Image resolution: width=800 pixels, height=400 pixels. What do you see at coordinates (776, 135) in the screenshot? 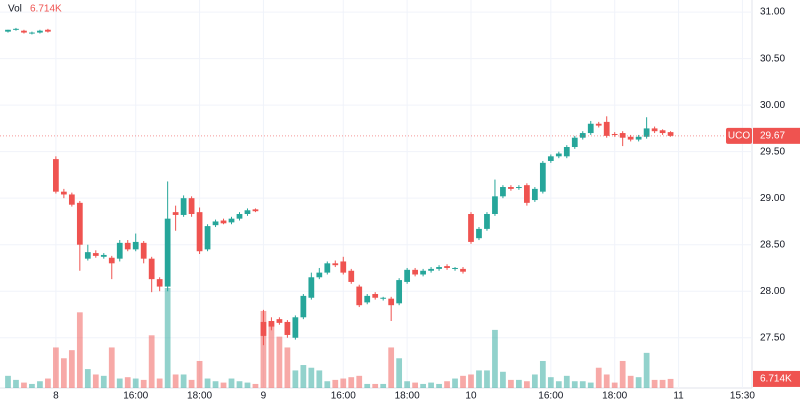
I see `last-price-badge` at bounding box center [776, 135].